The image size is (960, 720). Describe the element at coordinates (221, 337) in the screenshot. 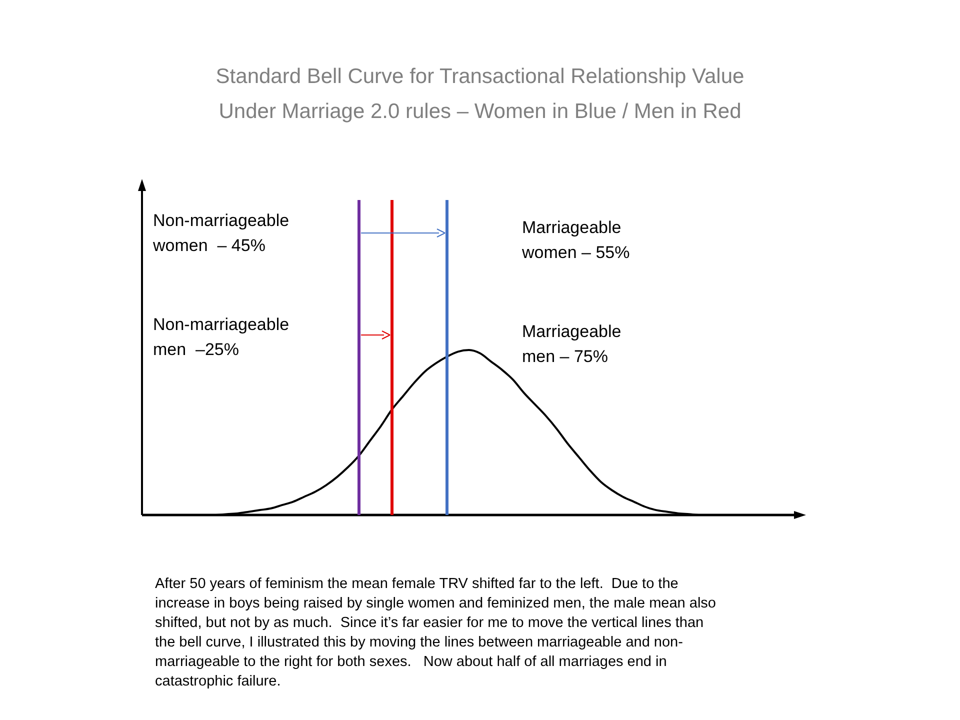

I see `annotation: Non-marriageable men –25%` at that location.